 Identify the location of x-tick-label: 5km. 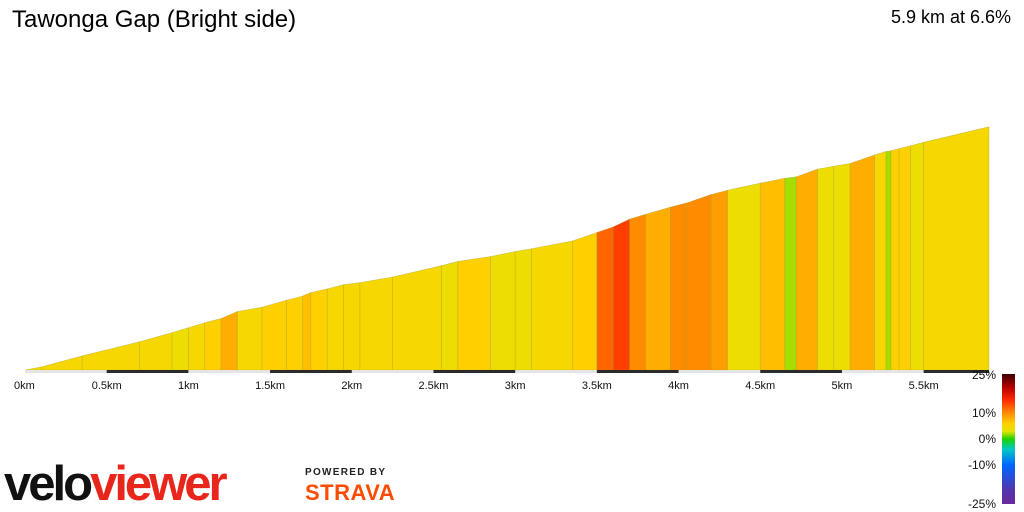
(842, 386).